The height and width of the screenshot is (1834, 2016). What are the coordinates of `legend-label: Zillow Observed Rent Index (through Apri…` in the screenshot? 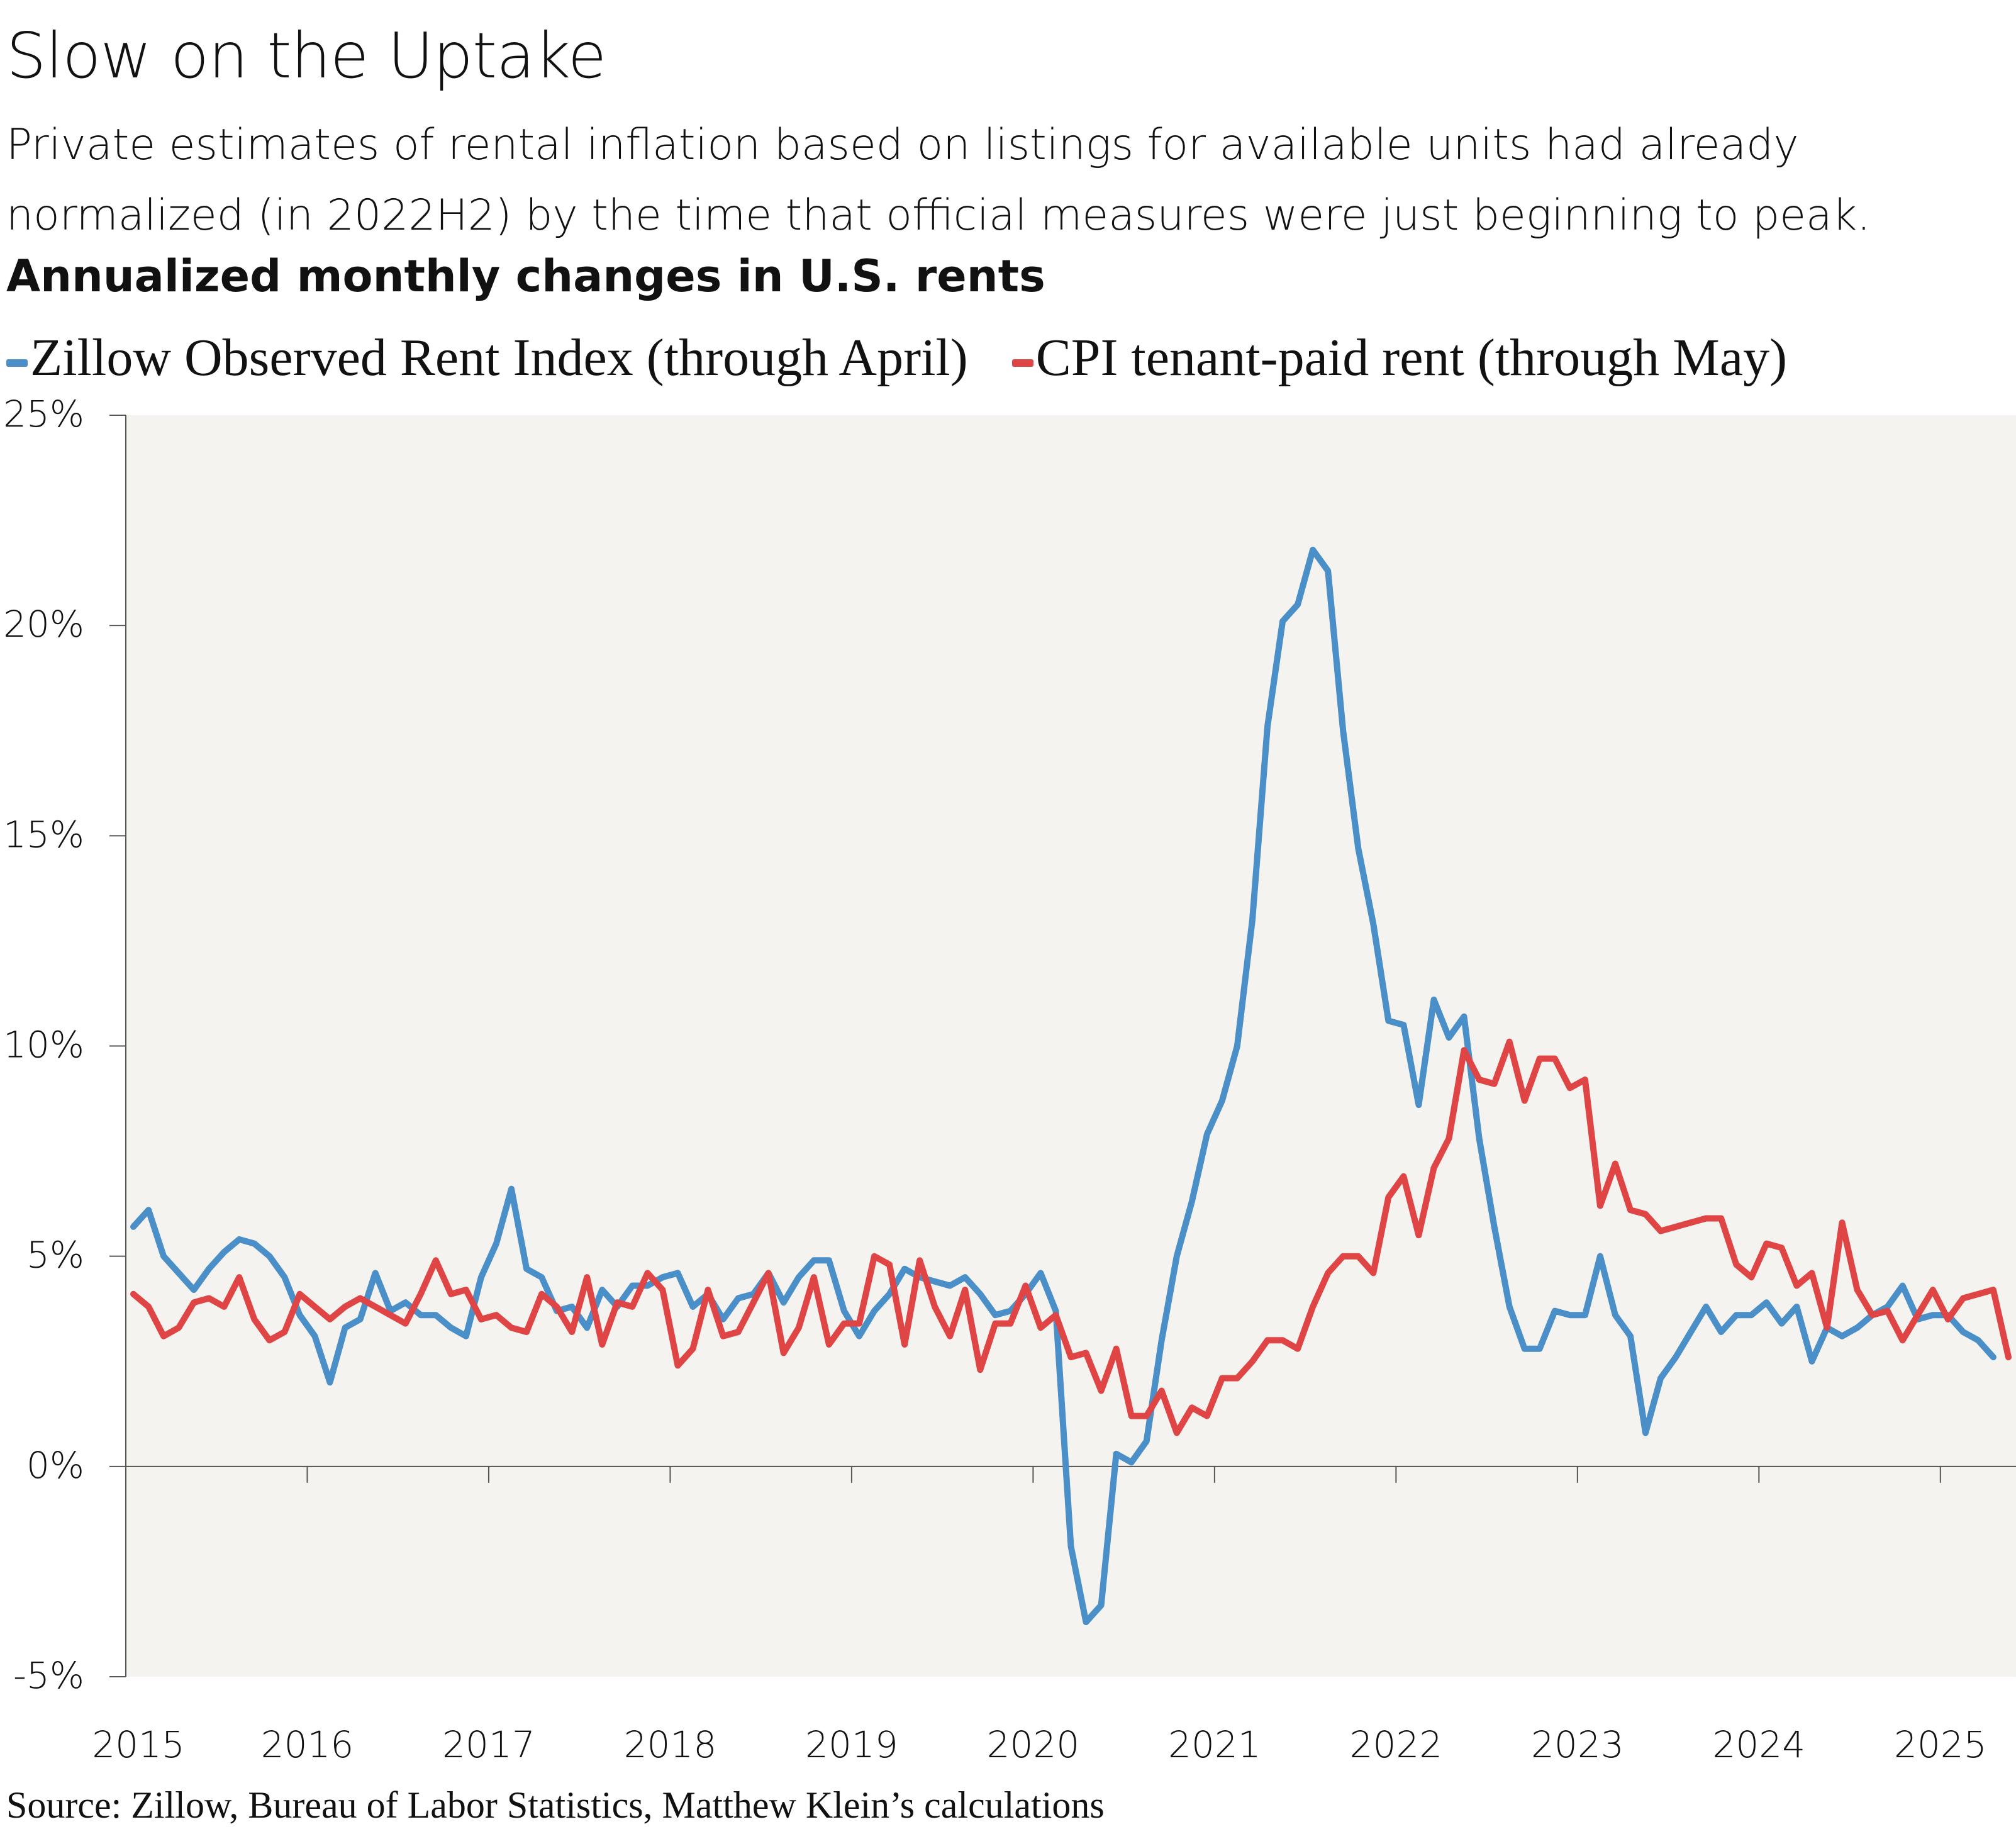 It's located at (499, 358).